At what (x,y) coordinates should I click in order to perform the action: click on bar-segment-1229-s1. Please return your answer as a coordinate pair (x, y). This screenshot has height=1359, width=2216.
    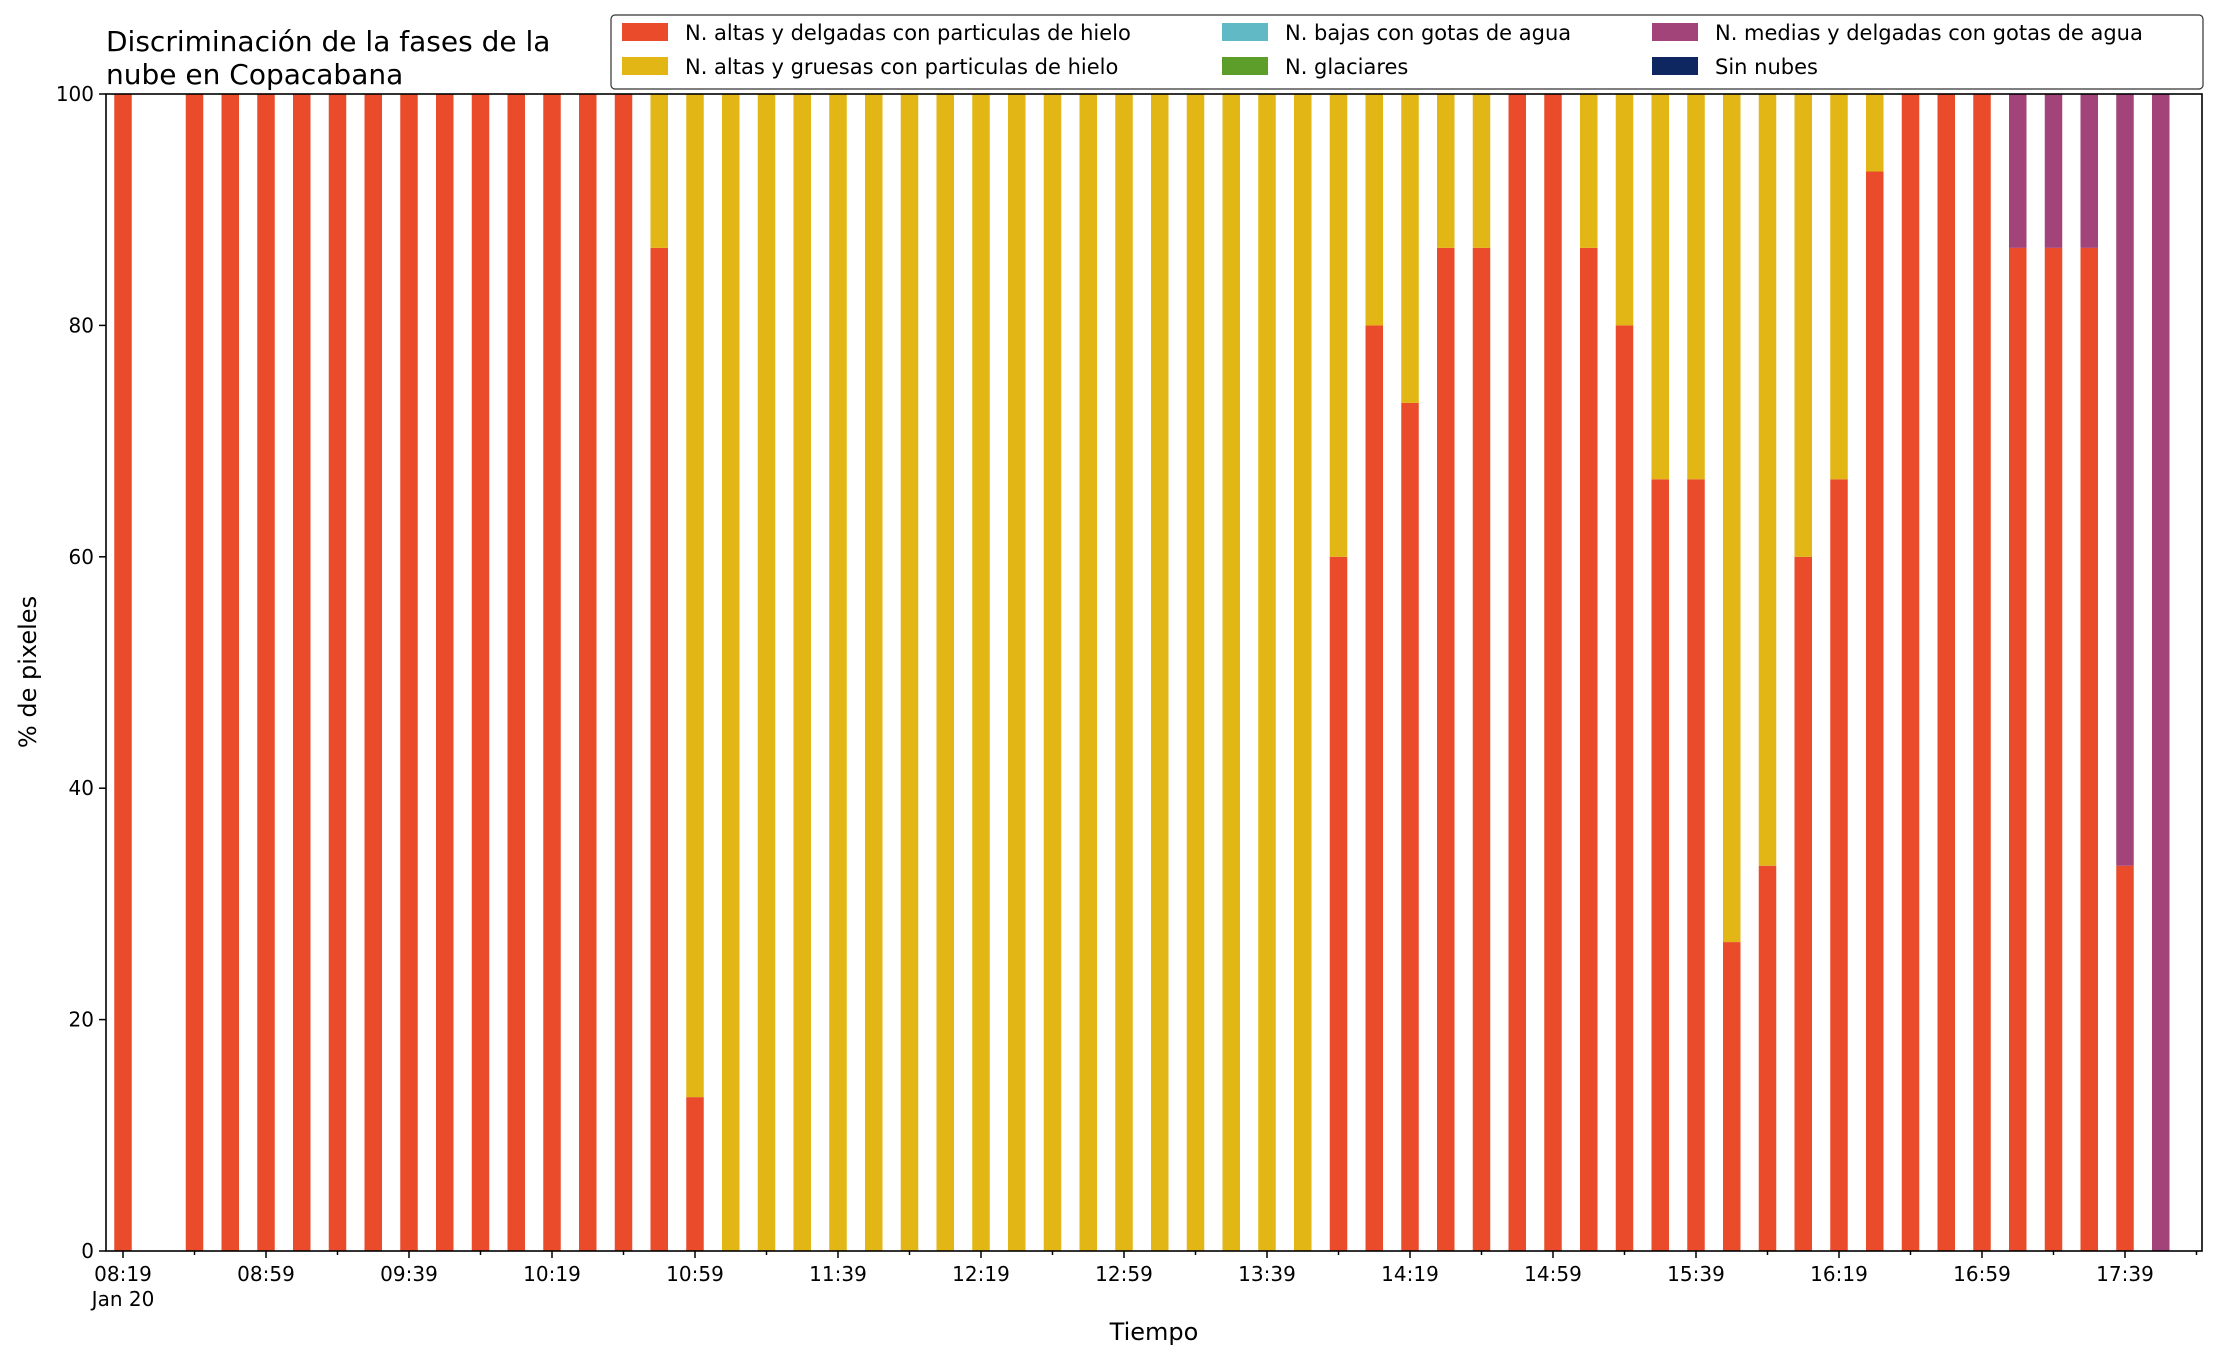
    Looking at the image, I should click on (1017, 672).